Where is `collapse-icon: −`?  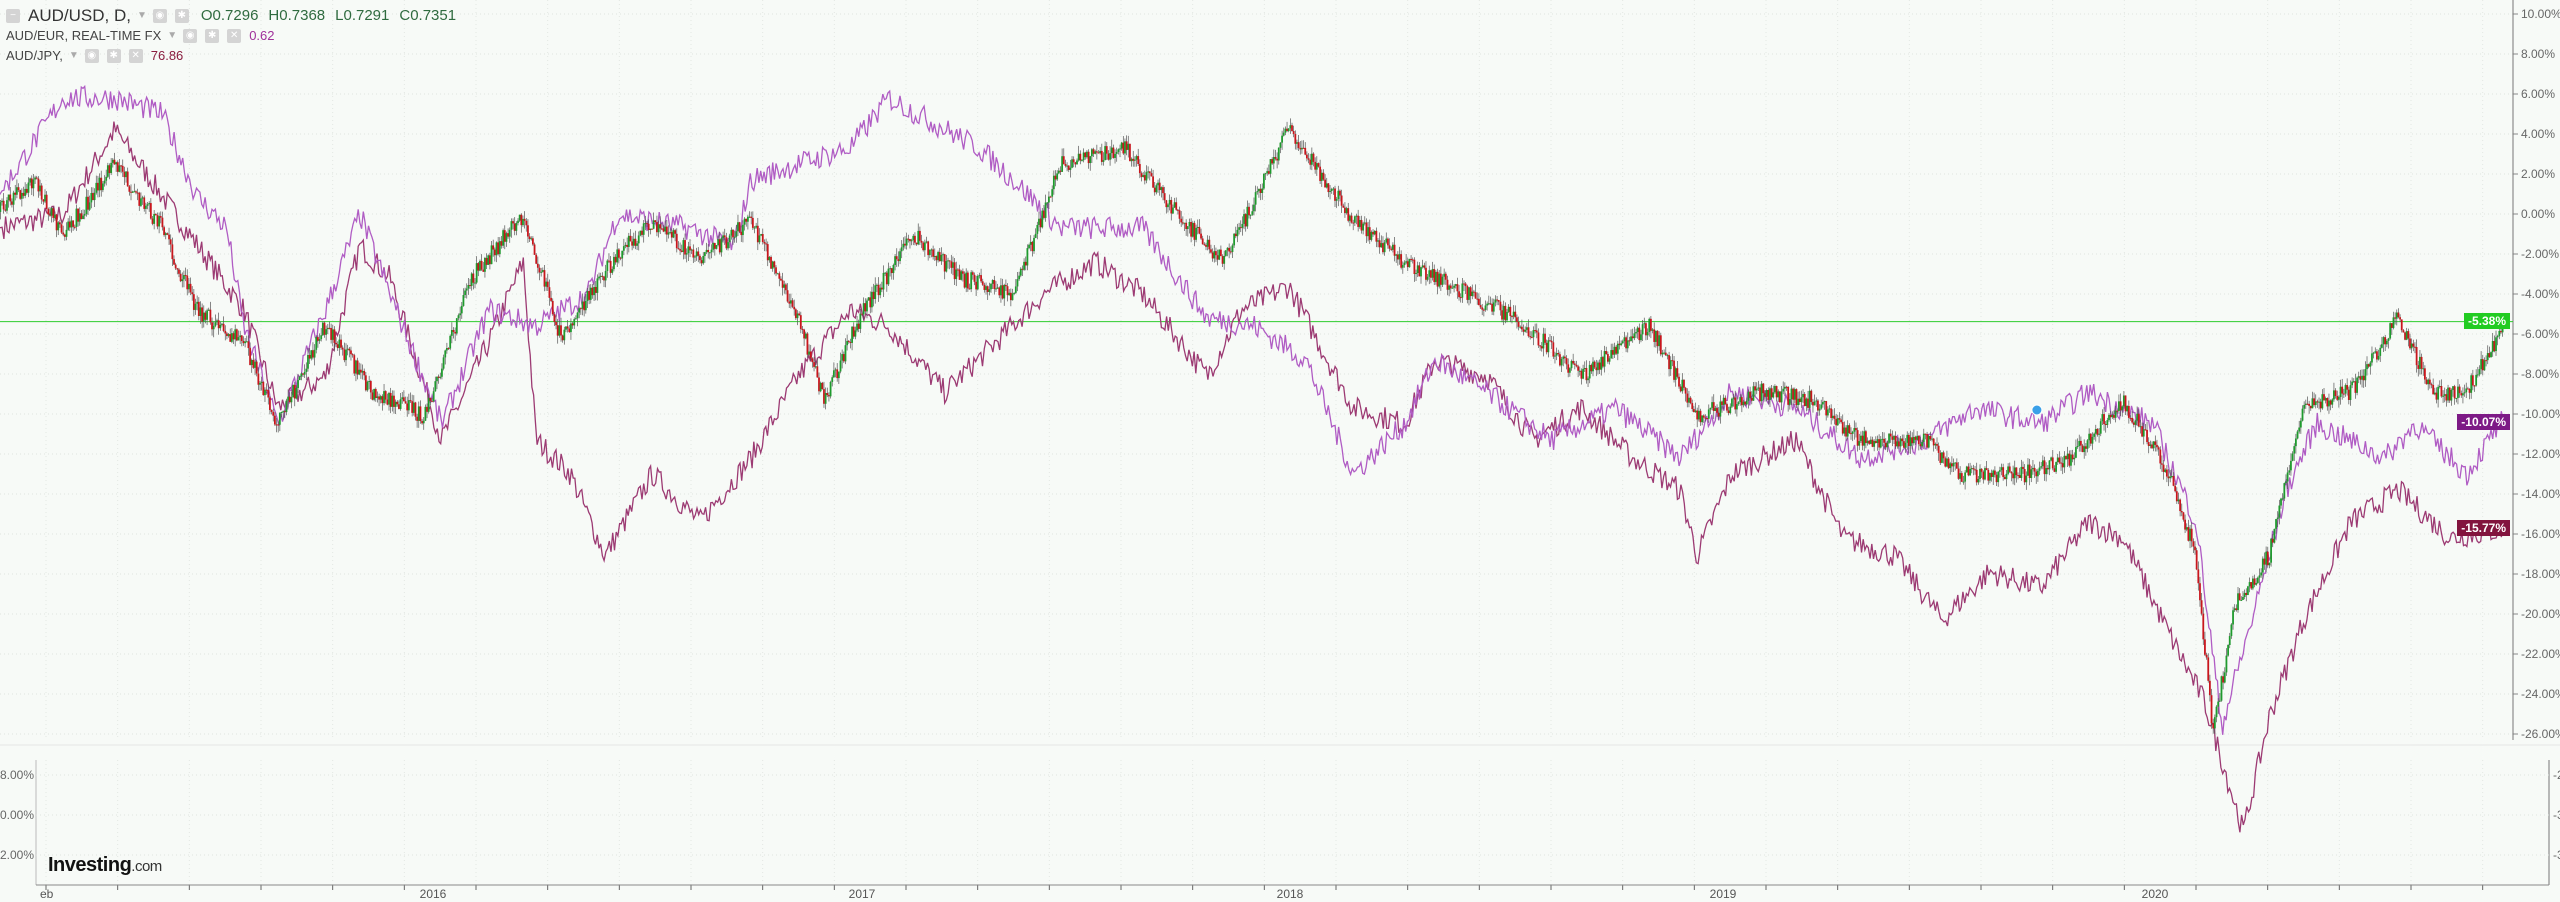 collapse-icon: − is located at coordinates (13, 16).